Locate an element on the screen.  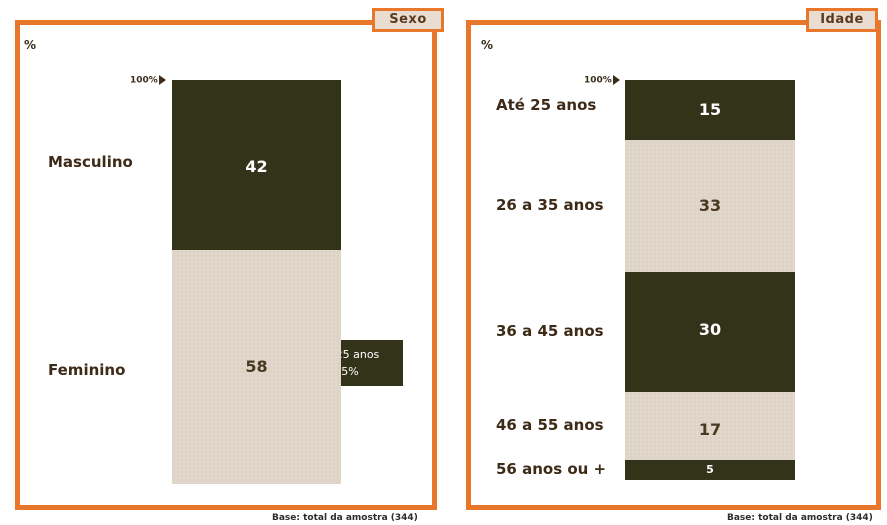
sexo-value-label-1: 58 is located at coordinates (256, 367).